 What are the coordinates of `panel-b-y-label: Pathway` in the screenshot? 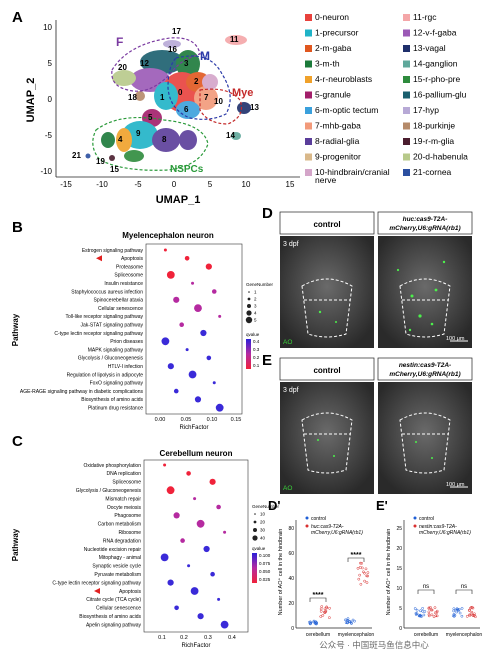 It's located at (15, 329).